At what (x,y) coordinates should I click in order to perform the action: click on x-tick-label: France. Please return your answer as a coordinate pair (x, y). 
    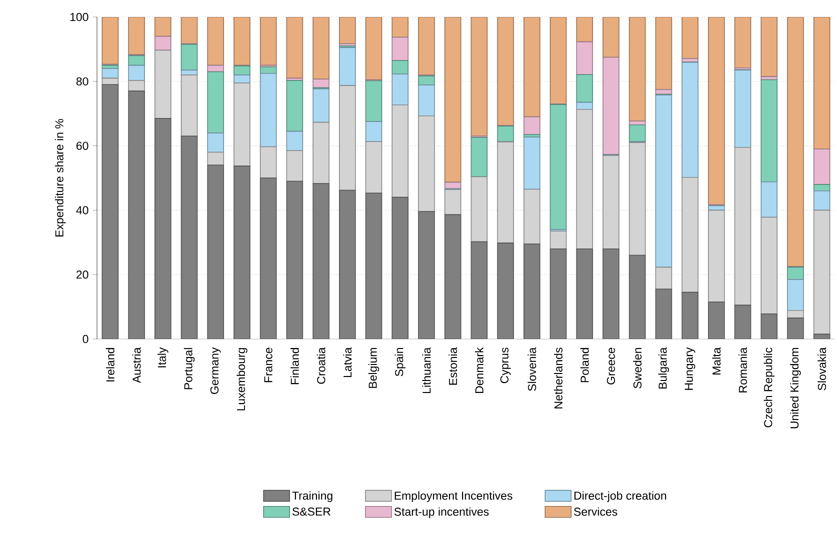
    Looking at the image, I should click on (268, 365).